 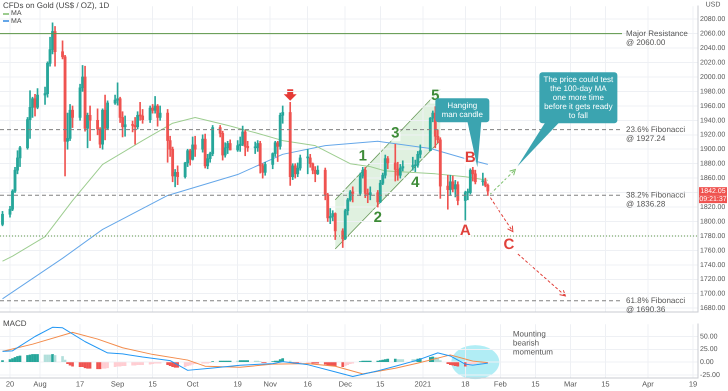 I want to click on annotation: The price could test the 100-day MA one more time before it gets ready to fall, so click(x=578, y=97).